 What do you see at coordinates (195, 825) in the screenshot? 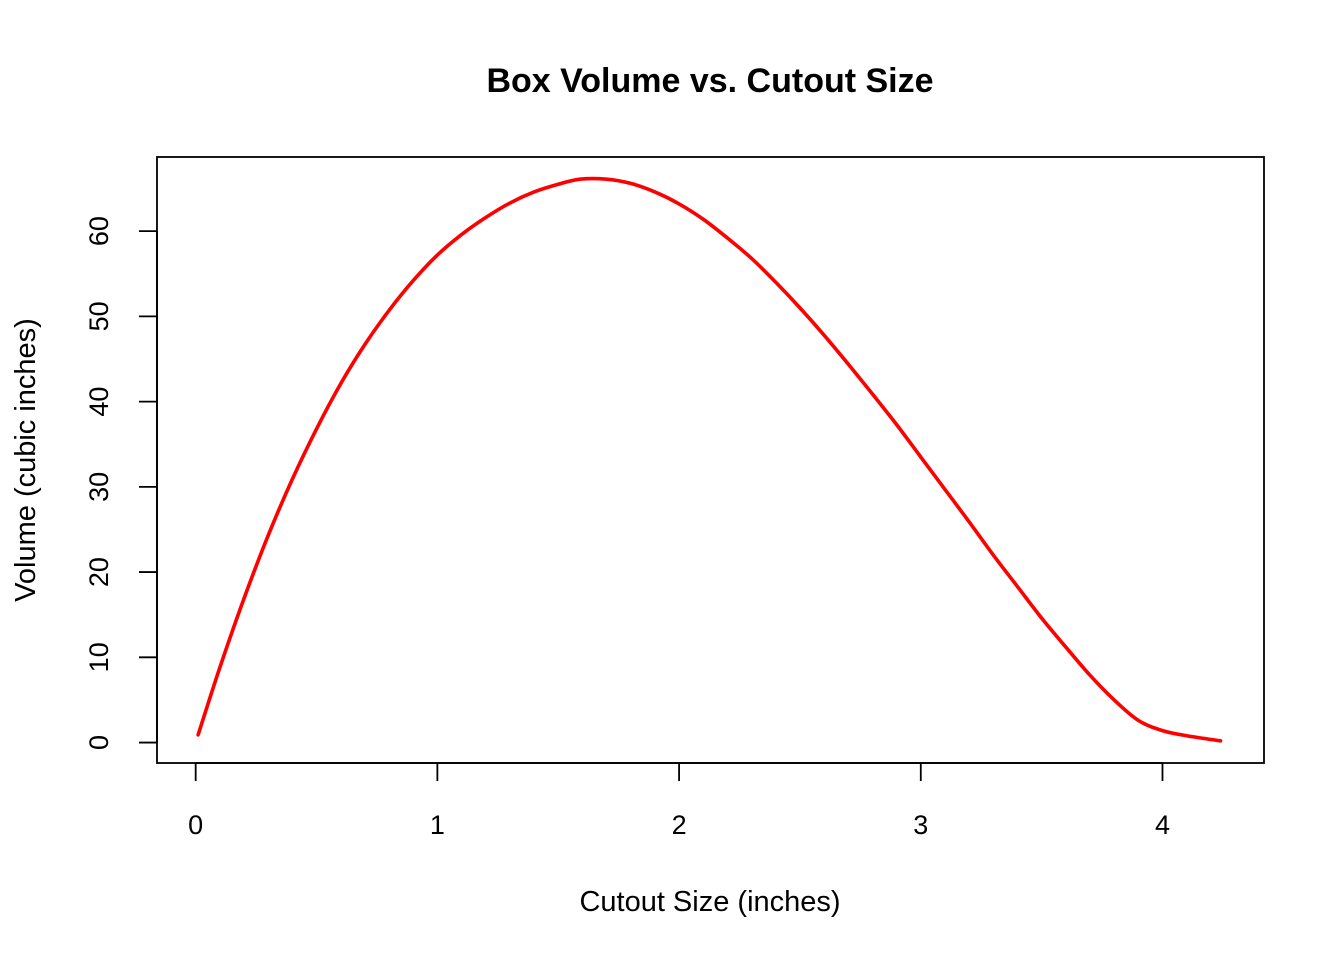
I see `x-tick-label: 0` at bounding box center [195, 825].